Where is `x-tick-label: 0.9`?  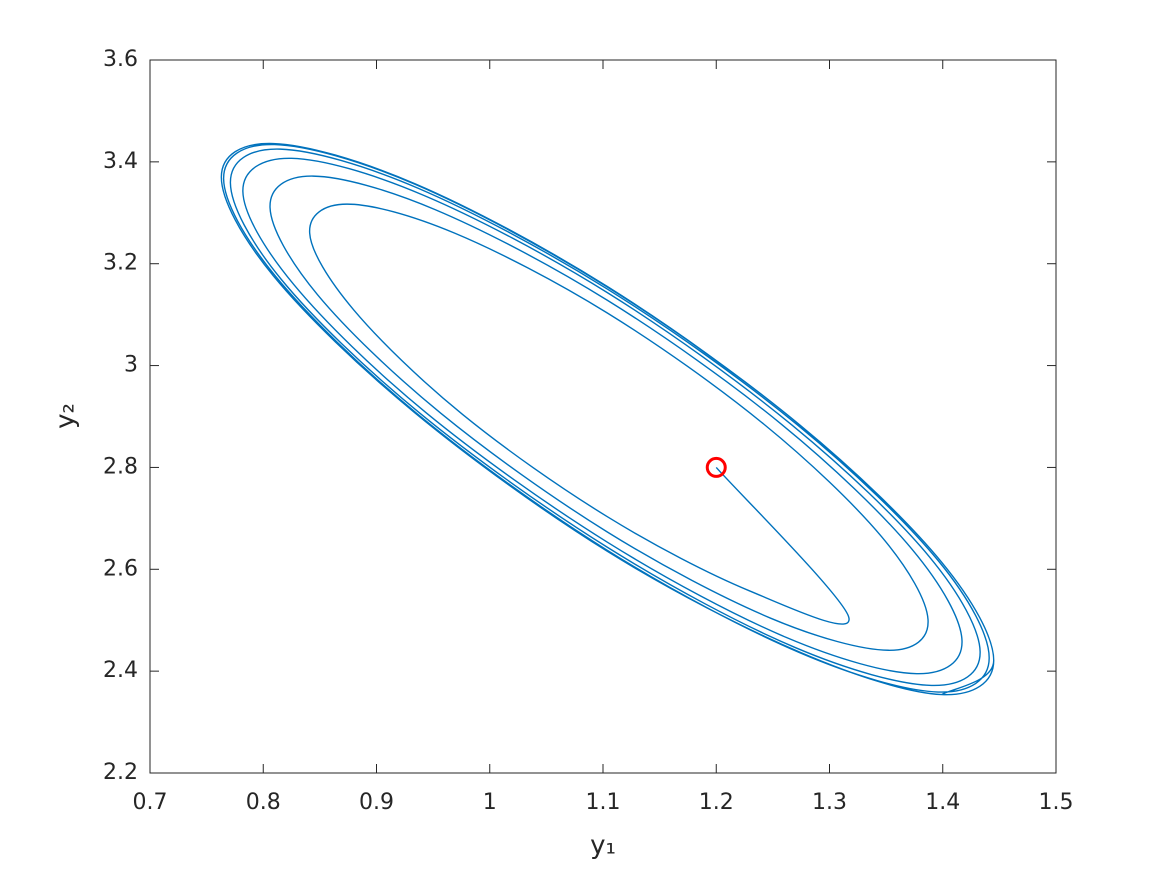 x-tick-label: 0.9 is located at coordinates (376, 802).